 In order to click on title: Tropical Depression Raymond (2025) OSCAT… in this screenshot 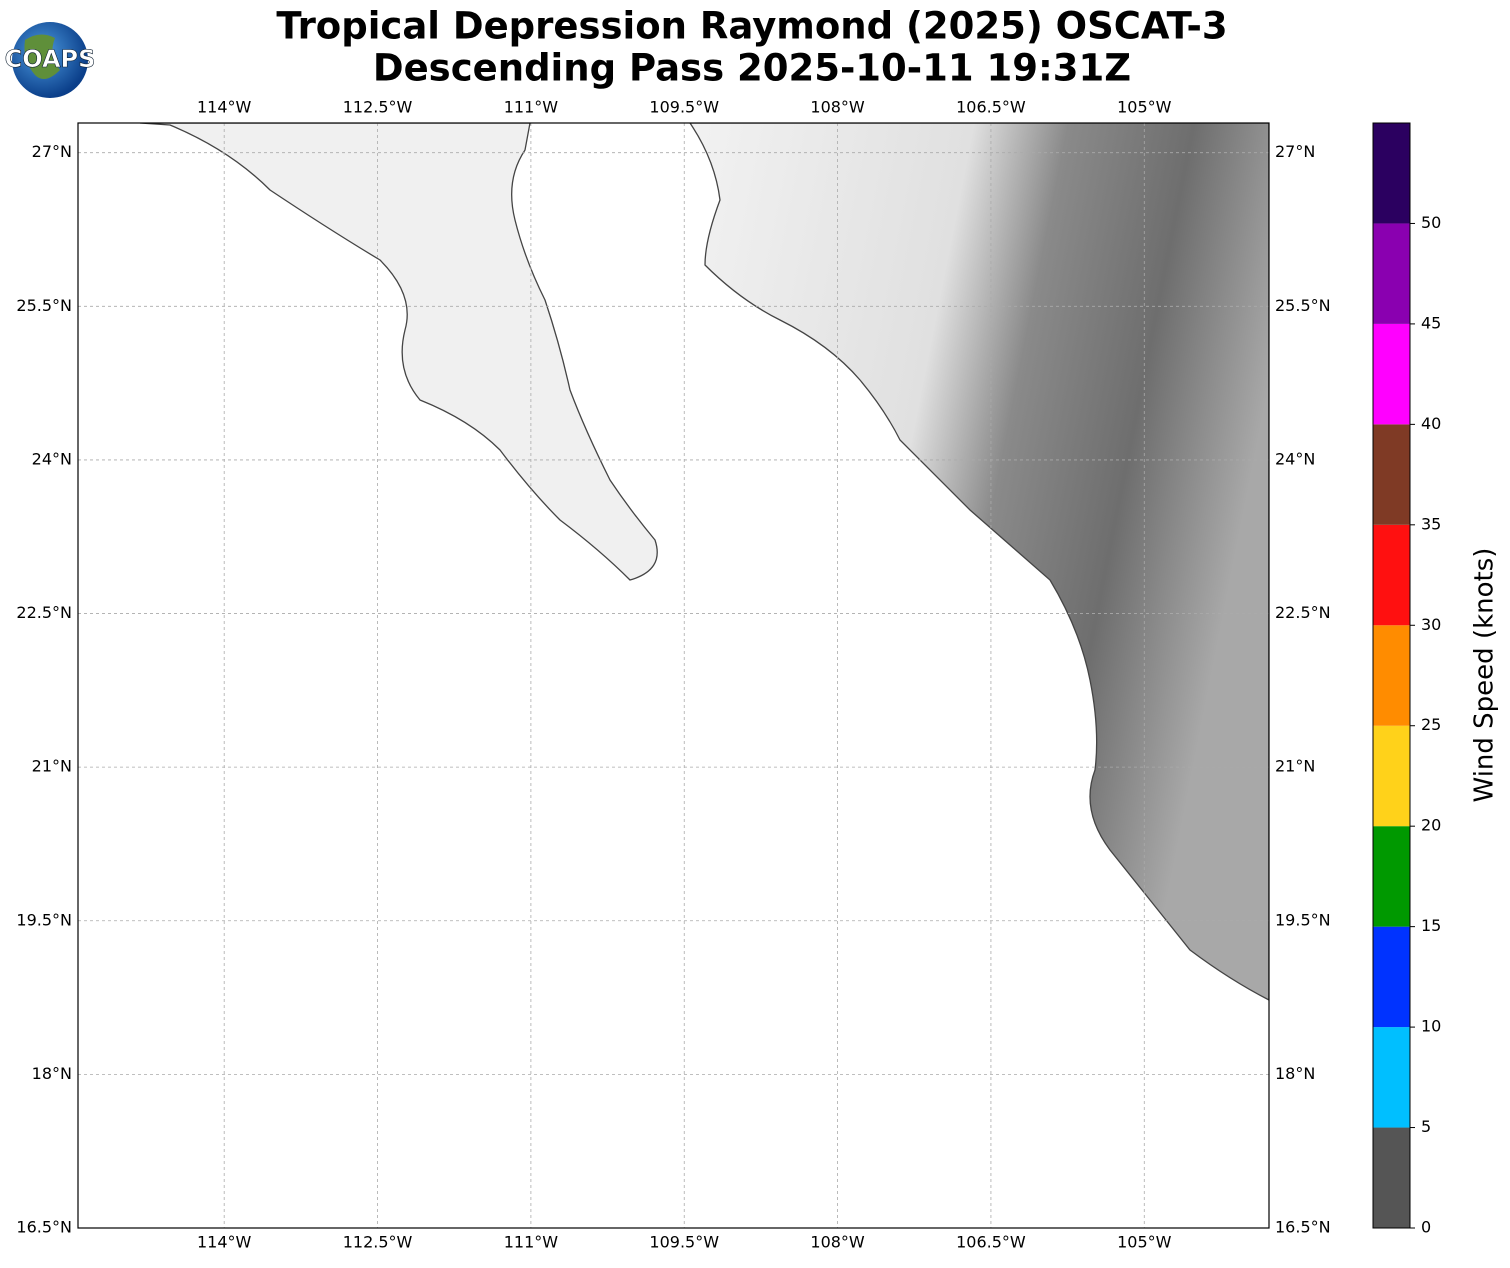, I will do `click(751, 26)`.